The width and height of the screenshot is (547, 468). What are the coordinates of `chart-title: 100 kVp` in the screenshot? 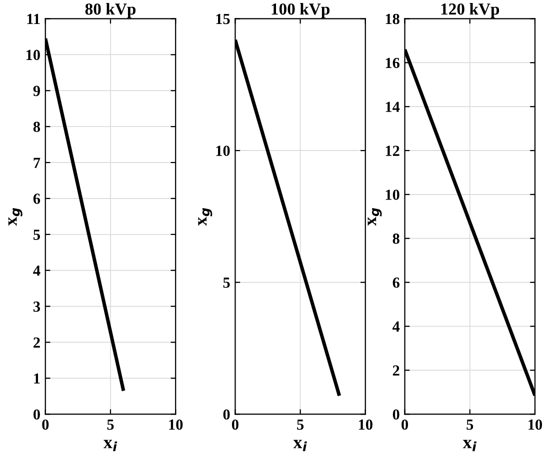 It's located at (301, 10).